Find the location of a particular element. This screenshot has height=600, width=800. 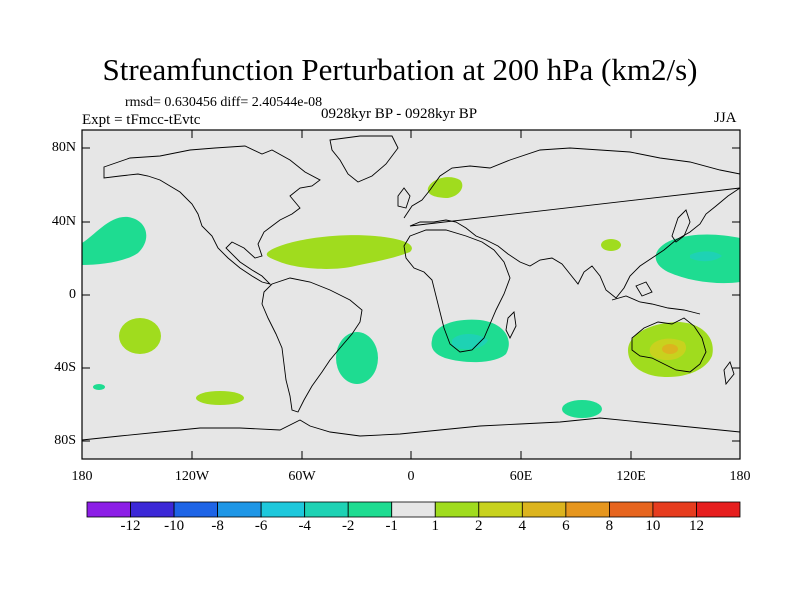

coast-madagascar is located at coordinates (511, 325).